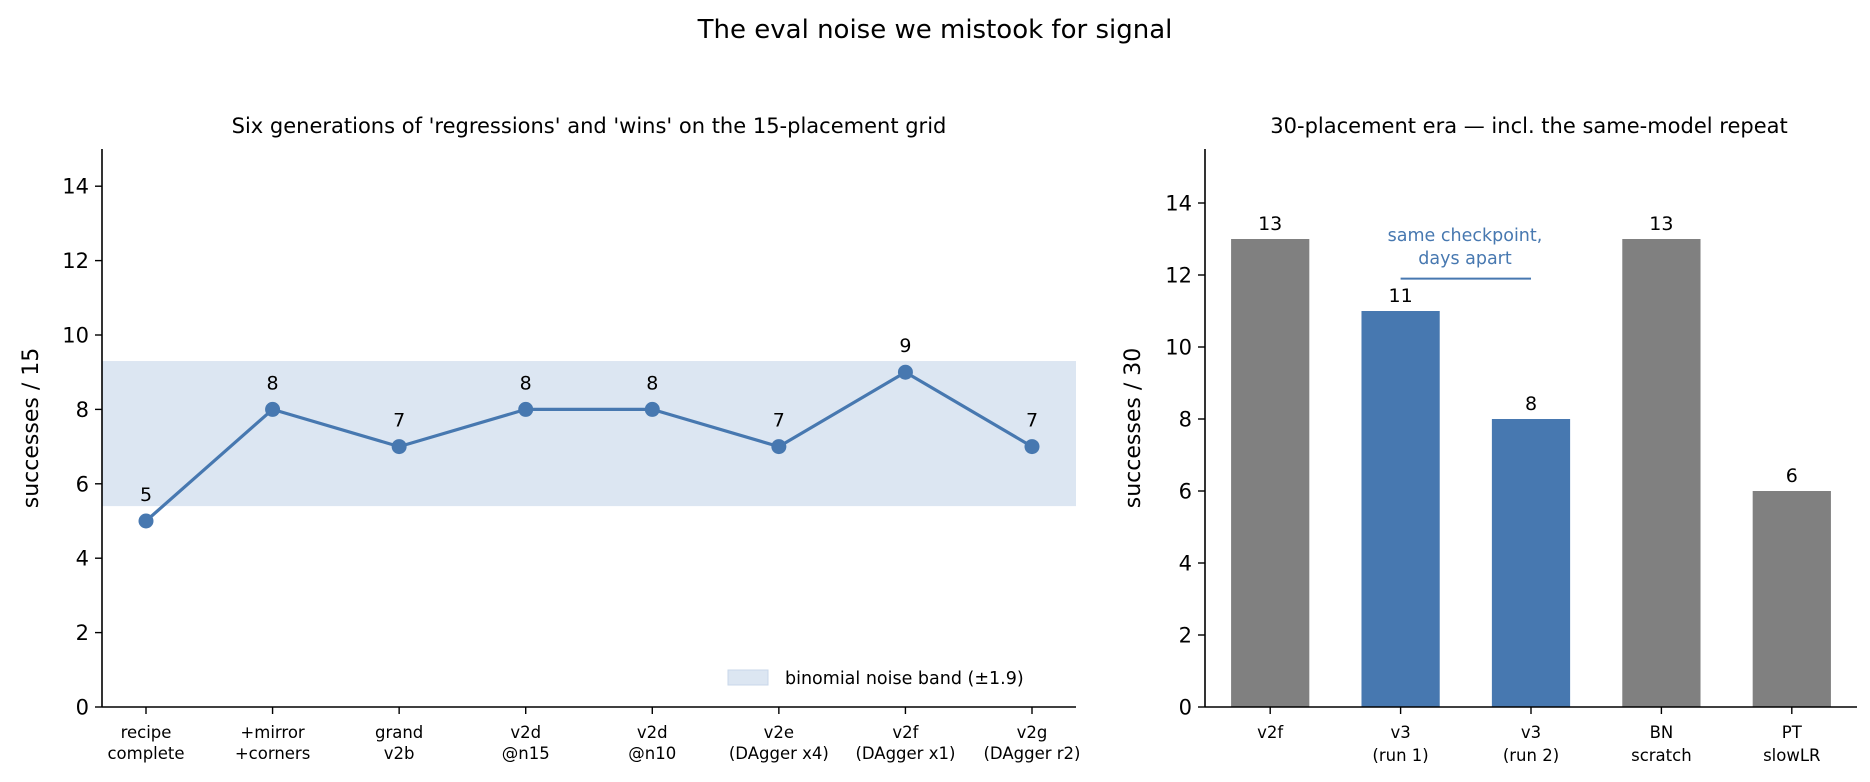 This screenshot has height=782, width=1870. I want to click on x-tick-label: BN scratch, so click(1661, 744).